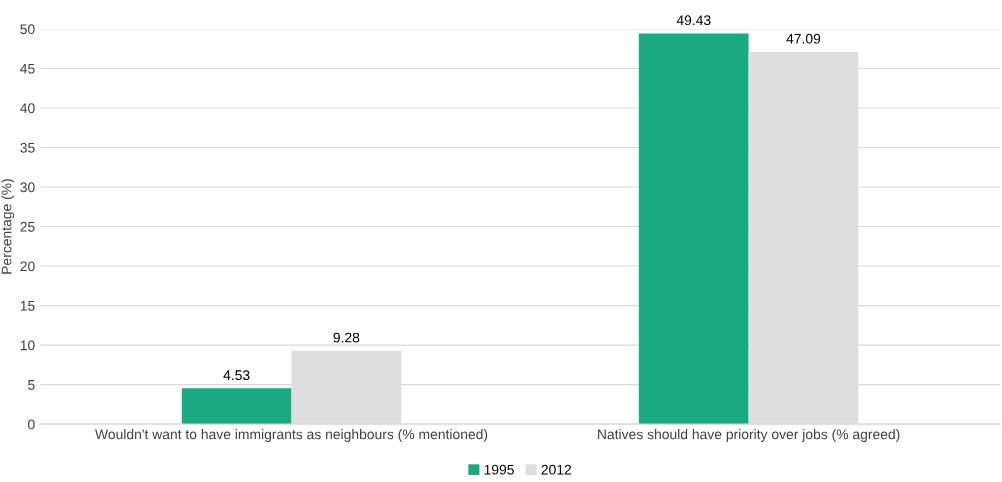  I want to click on y-tick-label: 5, so click(31, 385).